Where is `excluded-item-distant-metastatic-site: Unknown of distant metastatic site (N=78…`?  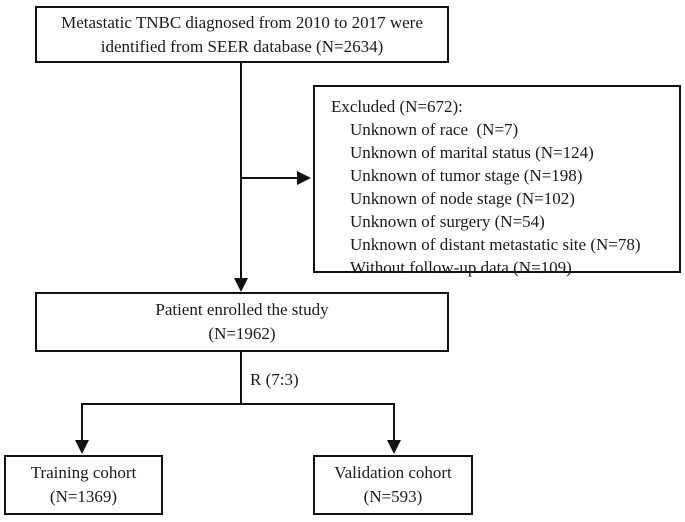 excluded-item-distant-metastatic-site: Unknown of distant metastatic site (N=78… is located at coordinates (495, 244).